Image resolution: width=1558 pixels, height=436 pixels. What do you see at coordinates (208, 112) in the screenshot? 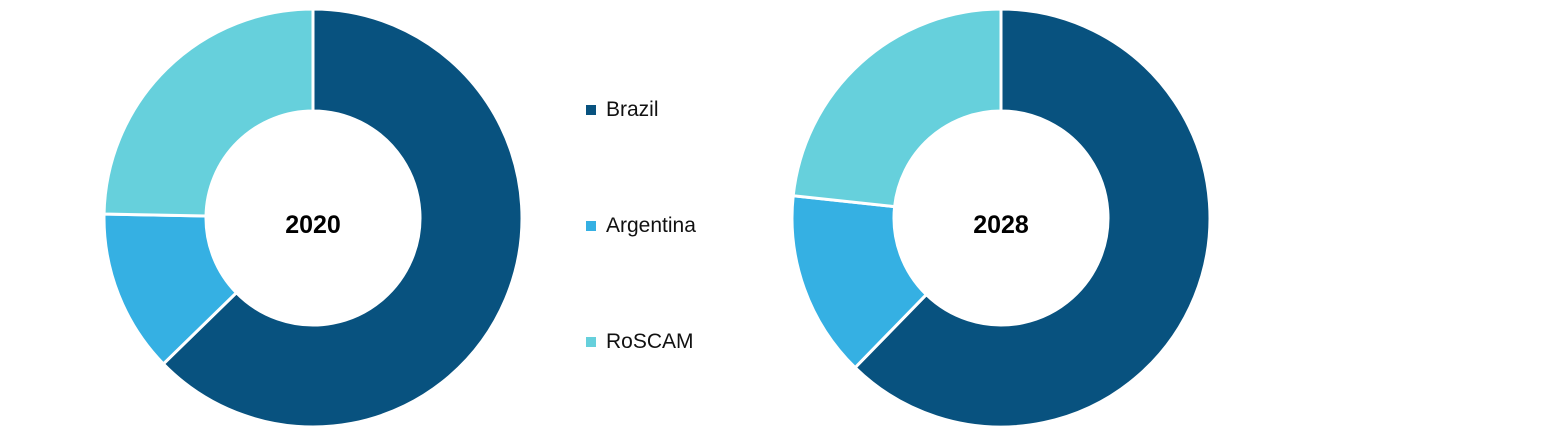
I see `slice-2020-roscam` at bounding box center [208, 112].